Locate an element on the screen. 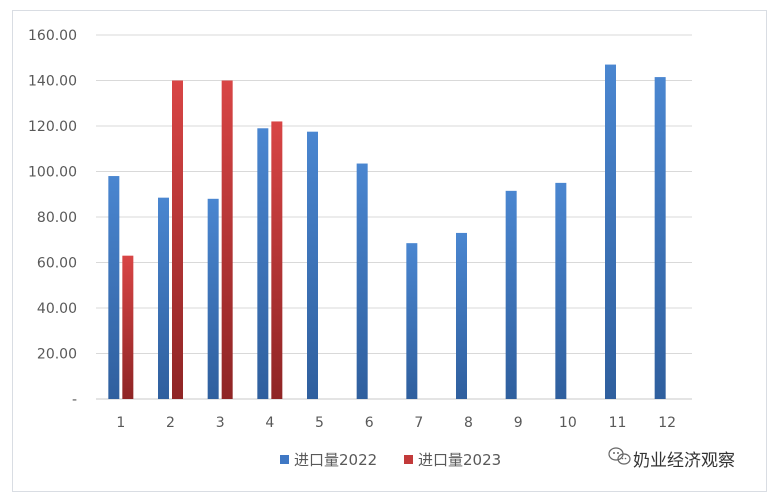 The height and width of the screenshot is (500, 781). y-tick-label: 40.00 is located at coordinates (57, 309).